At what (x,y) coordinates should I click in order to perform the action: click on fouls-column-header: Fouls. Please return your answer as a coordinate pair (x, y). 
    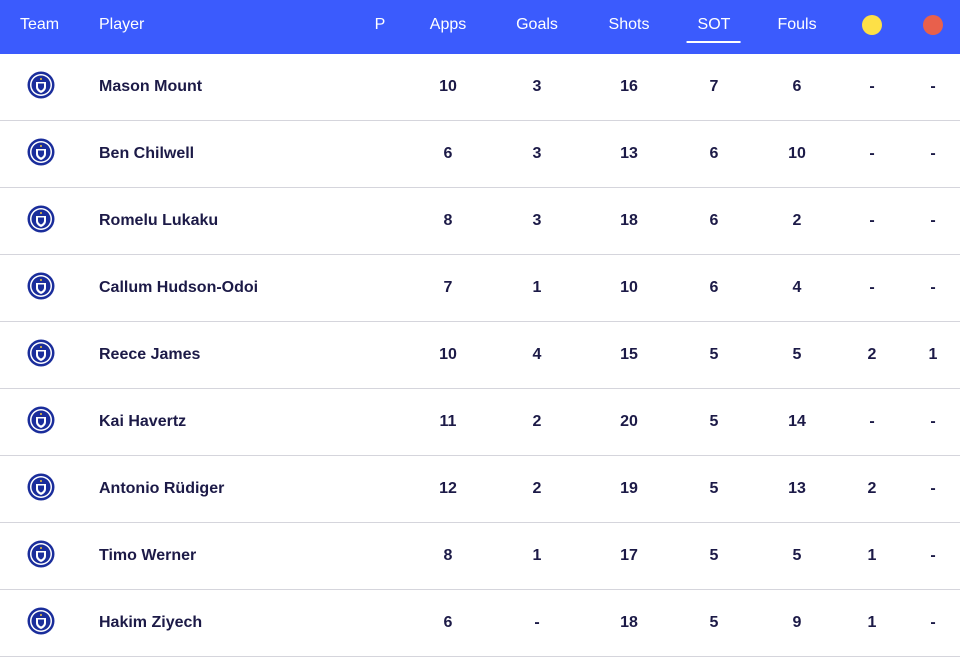
    Looking at the image, I should click on (797, 24).